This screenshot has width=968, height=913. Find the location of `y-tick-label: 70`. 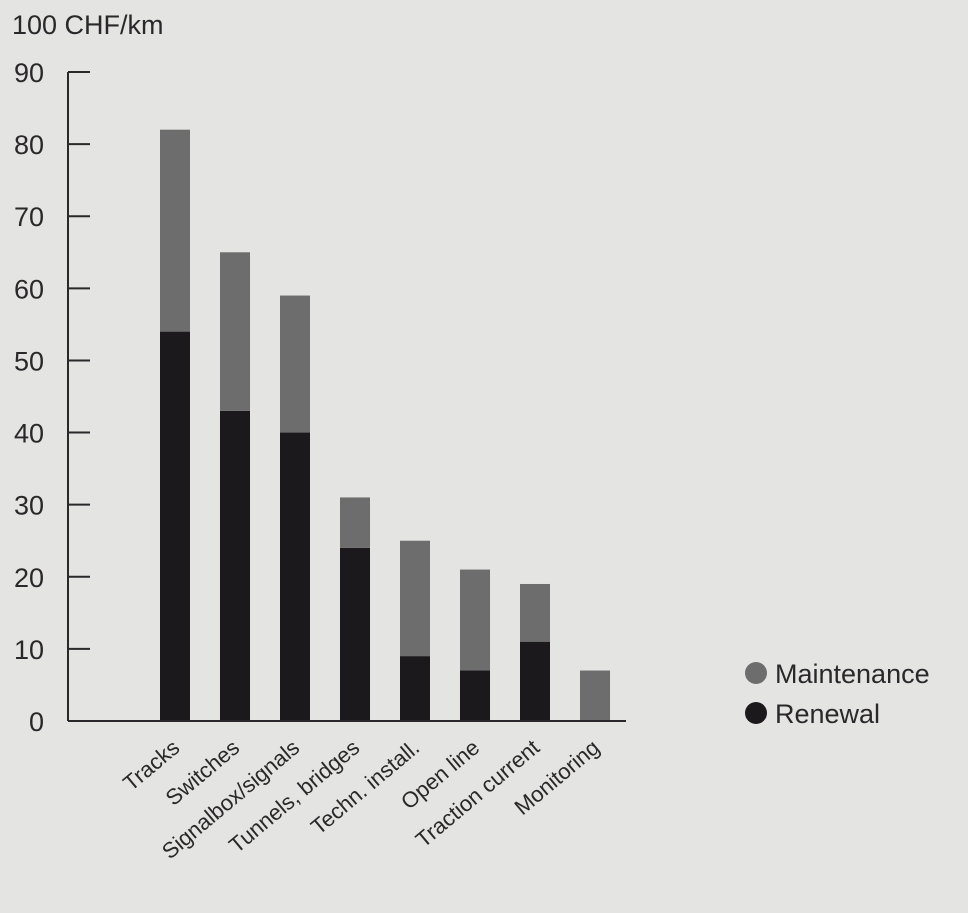

y-tick-label: 70 is located at coordinates (29, 217).